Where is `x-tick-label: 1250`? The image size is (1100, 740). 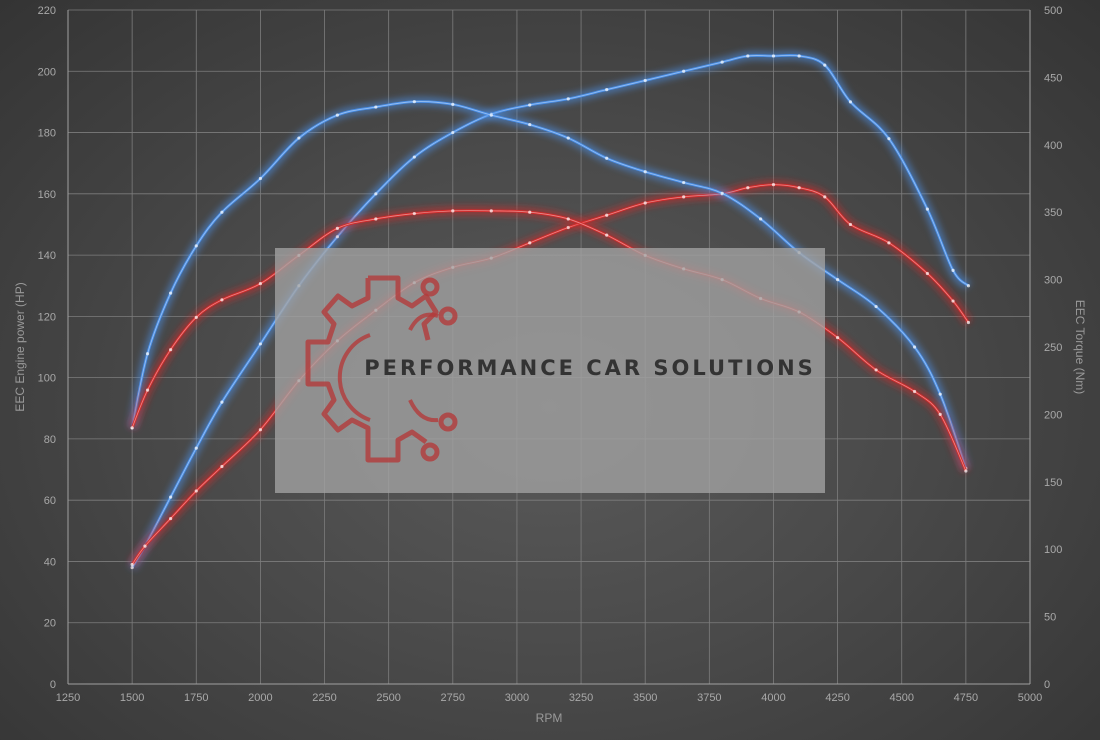
x-tick-label: 1250 is located at coordinates (68, 698).